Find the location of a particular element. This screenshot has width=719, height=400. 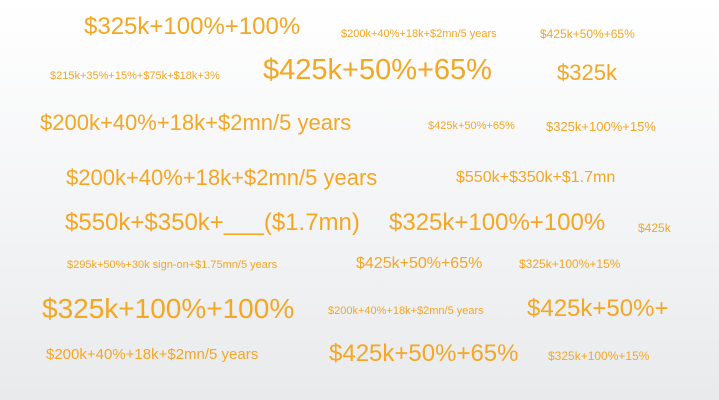

cloud-word: $550k+$350k+$1.7mn is located at coordinates (536, 177).